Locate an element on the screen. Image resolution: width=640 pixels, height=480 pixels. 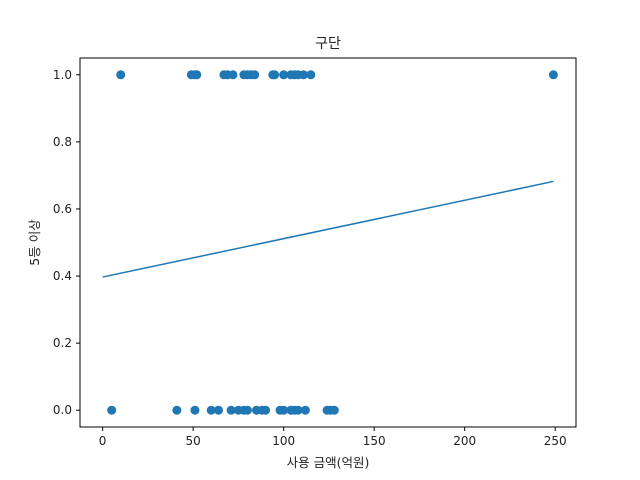
y-axis: 0.0 0.2 0.4 0.6 0.8 1.0 is located at coordinates (66, 242).